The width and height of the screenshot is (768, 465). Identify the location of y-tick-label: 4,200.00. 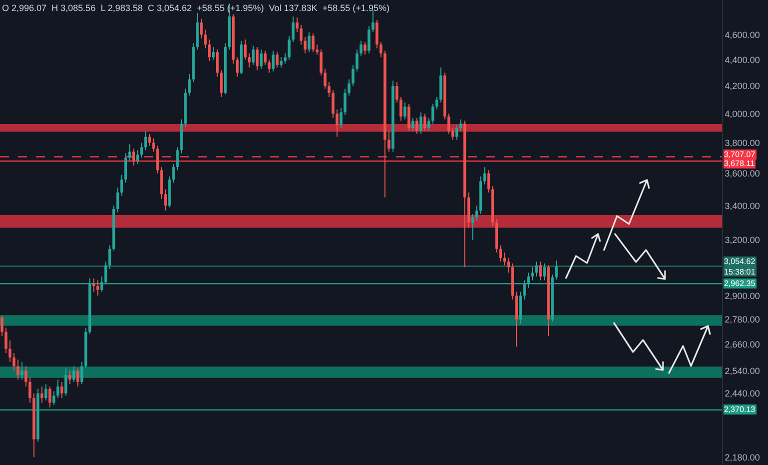
(742, 86).